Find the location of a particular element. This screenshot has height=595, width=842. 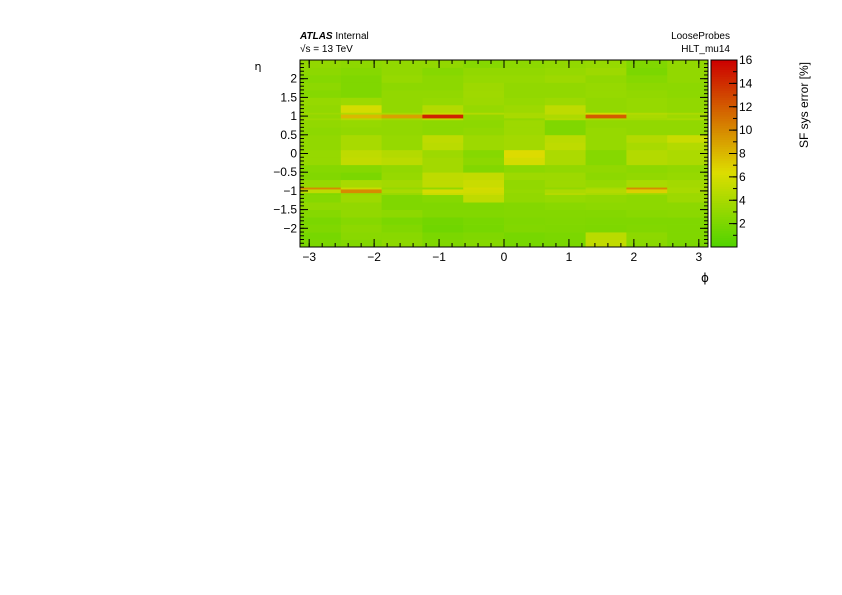

y-tick-label: −1 is located at coordinates (290, 191).